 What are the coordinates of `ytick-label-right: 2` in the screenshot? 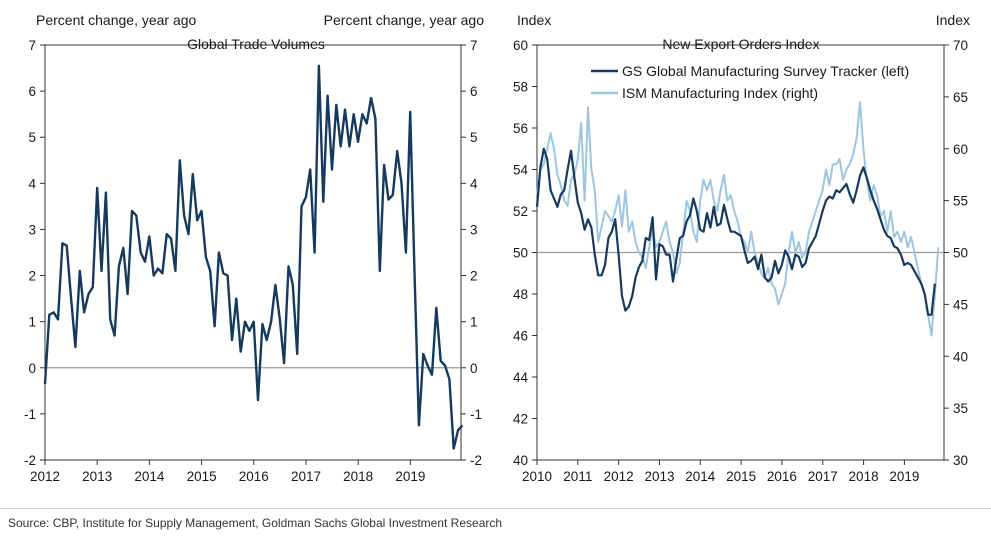 It's located at (474, 276).